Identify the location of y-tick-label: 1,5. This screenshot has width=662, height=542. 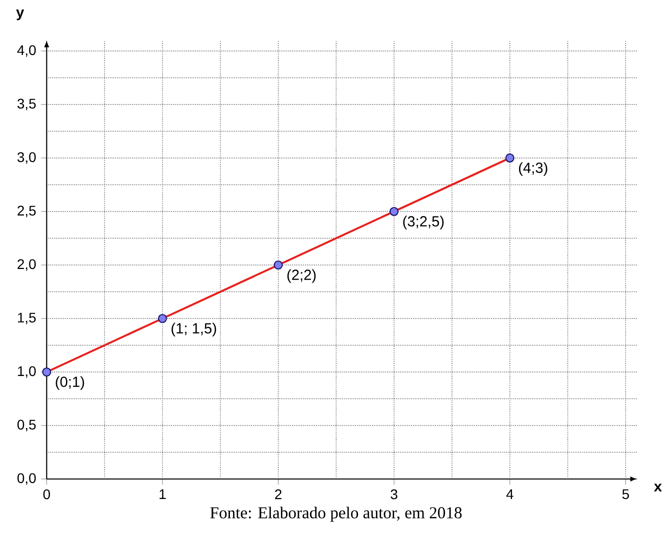
(27, 318).